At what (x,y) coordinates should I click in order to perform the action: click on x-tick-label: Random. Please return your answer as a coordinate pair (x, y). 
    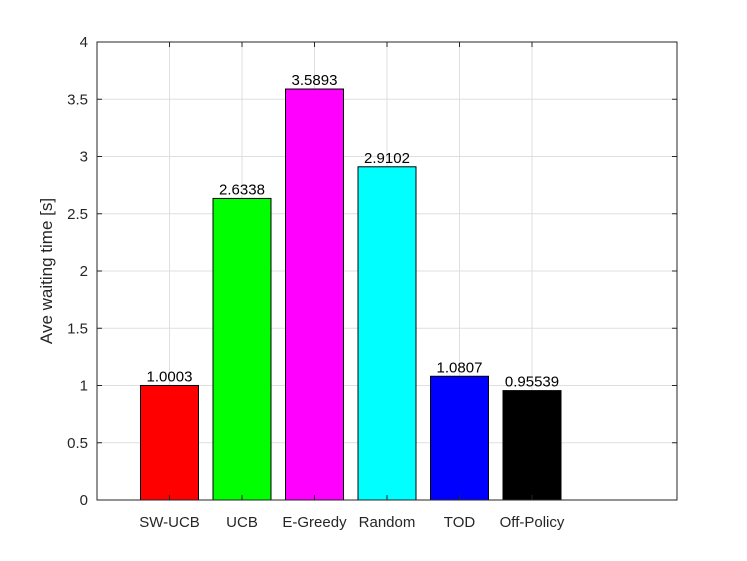
    Looking at the image, I should click on (387, 522).